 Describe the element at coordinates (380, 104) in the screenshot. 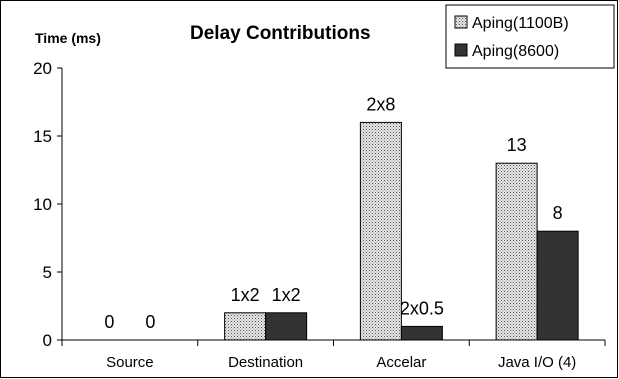

I see `data-label-series0-cat2: 2x8` at that location.